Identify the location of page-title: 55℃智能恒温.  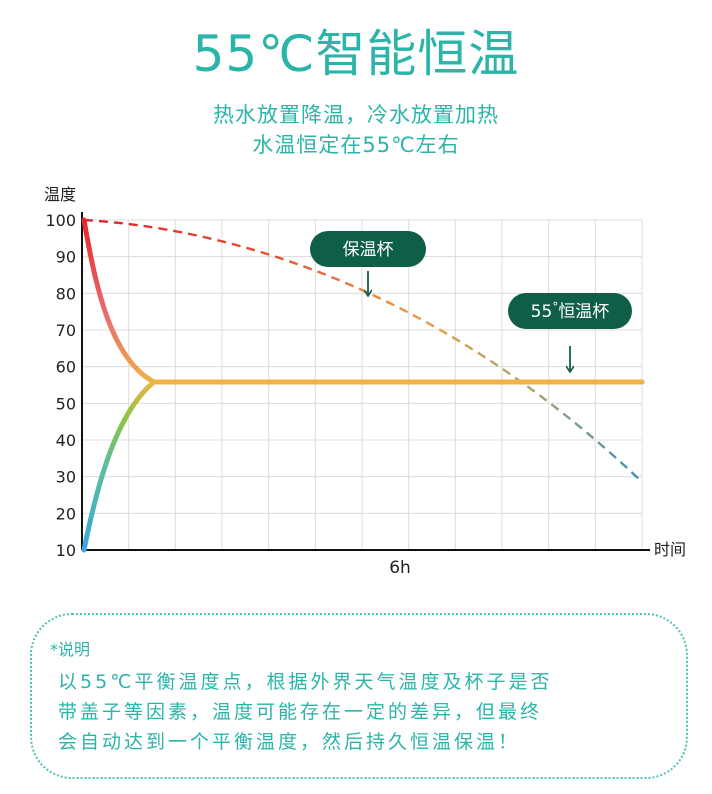
(356, 54).